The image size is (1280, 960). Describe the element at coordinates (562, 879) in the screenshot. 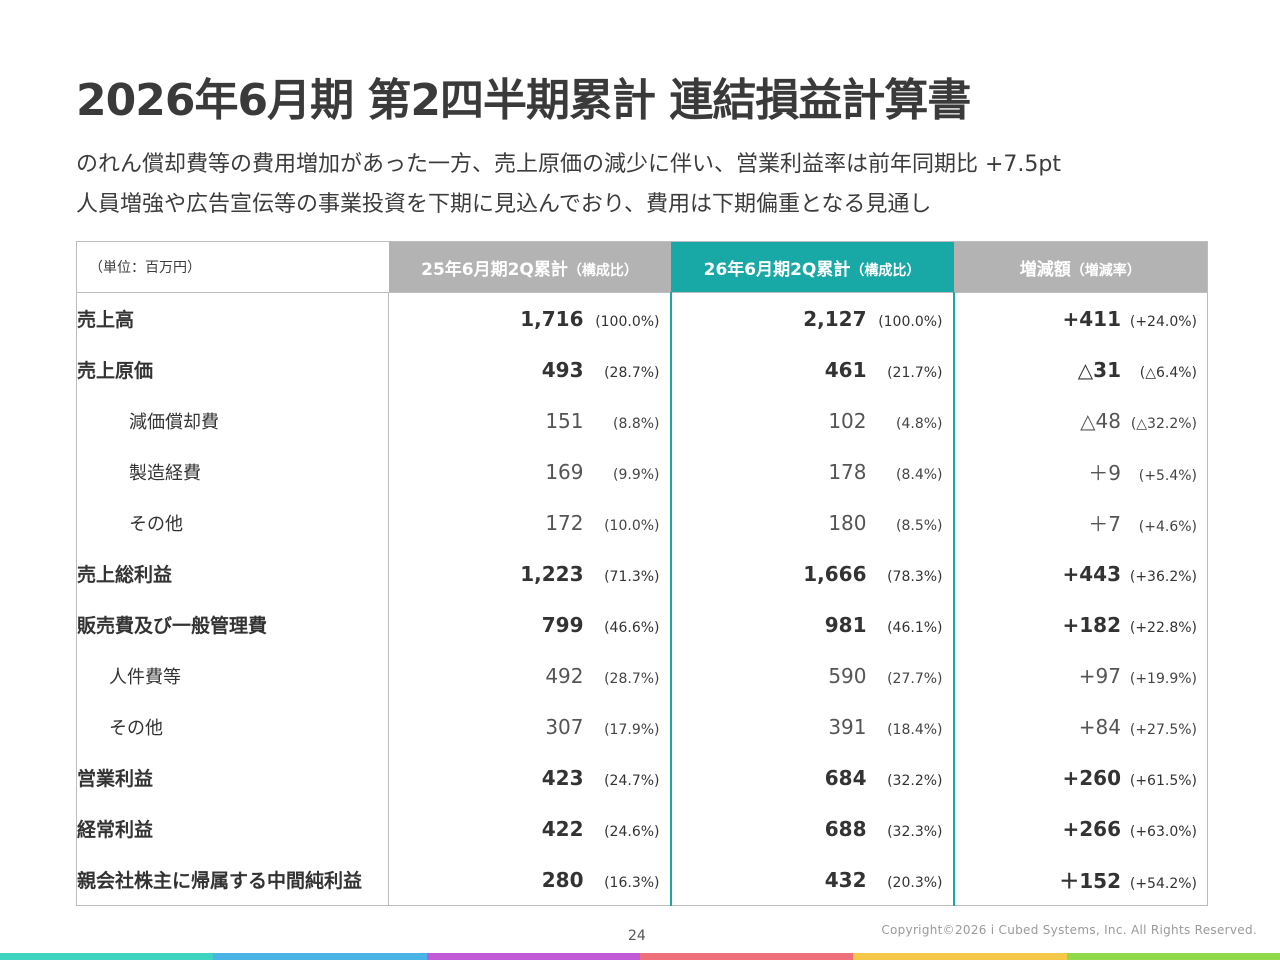

I see `value-prev: 280` at that location.